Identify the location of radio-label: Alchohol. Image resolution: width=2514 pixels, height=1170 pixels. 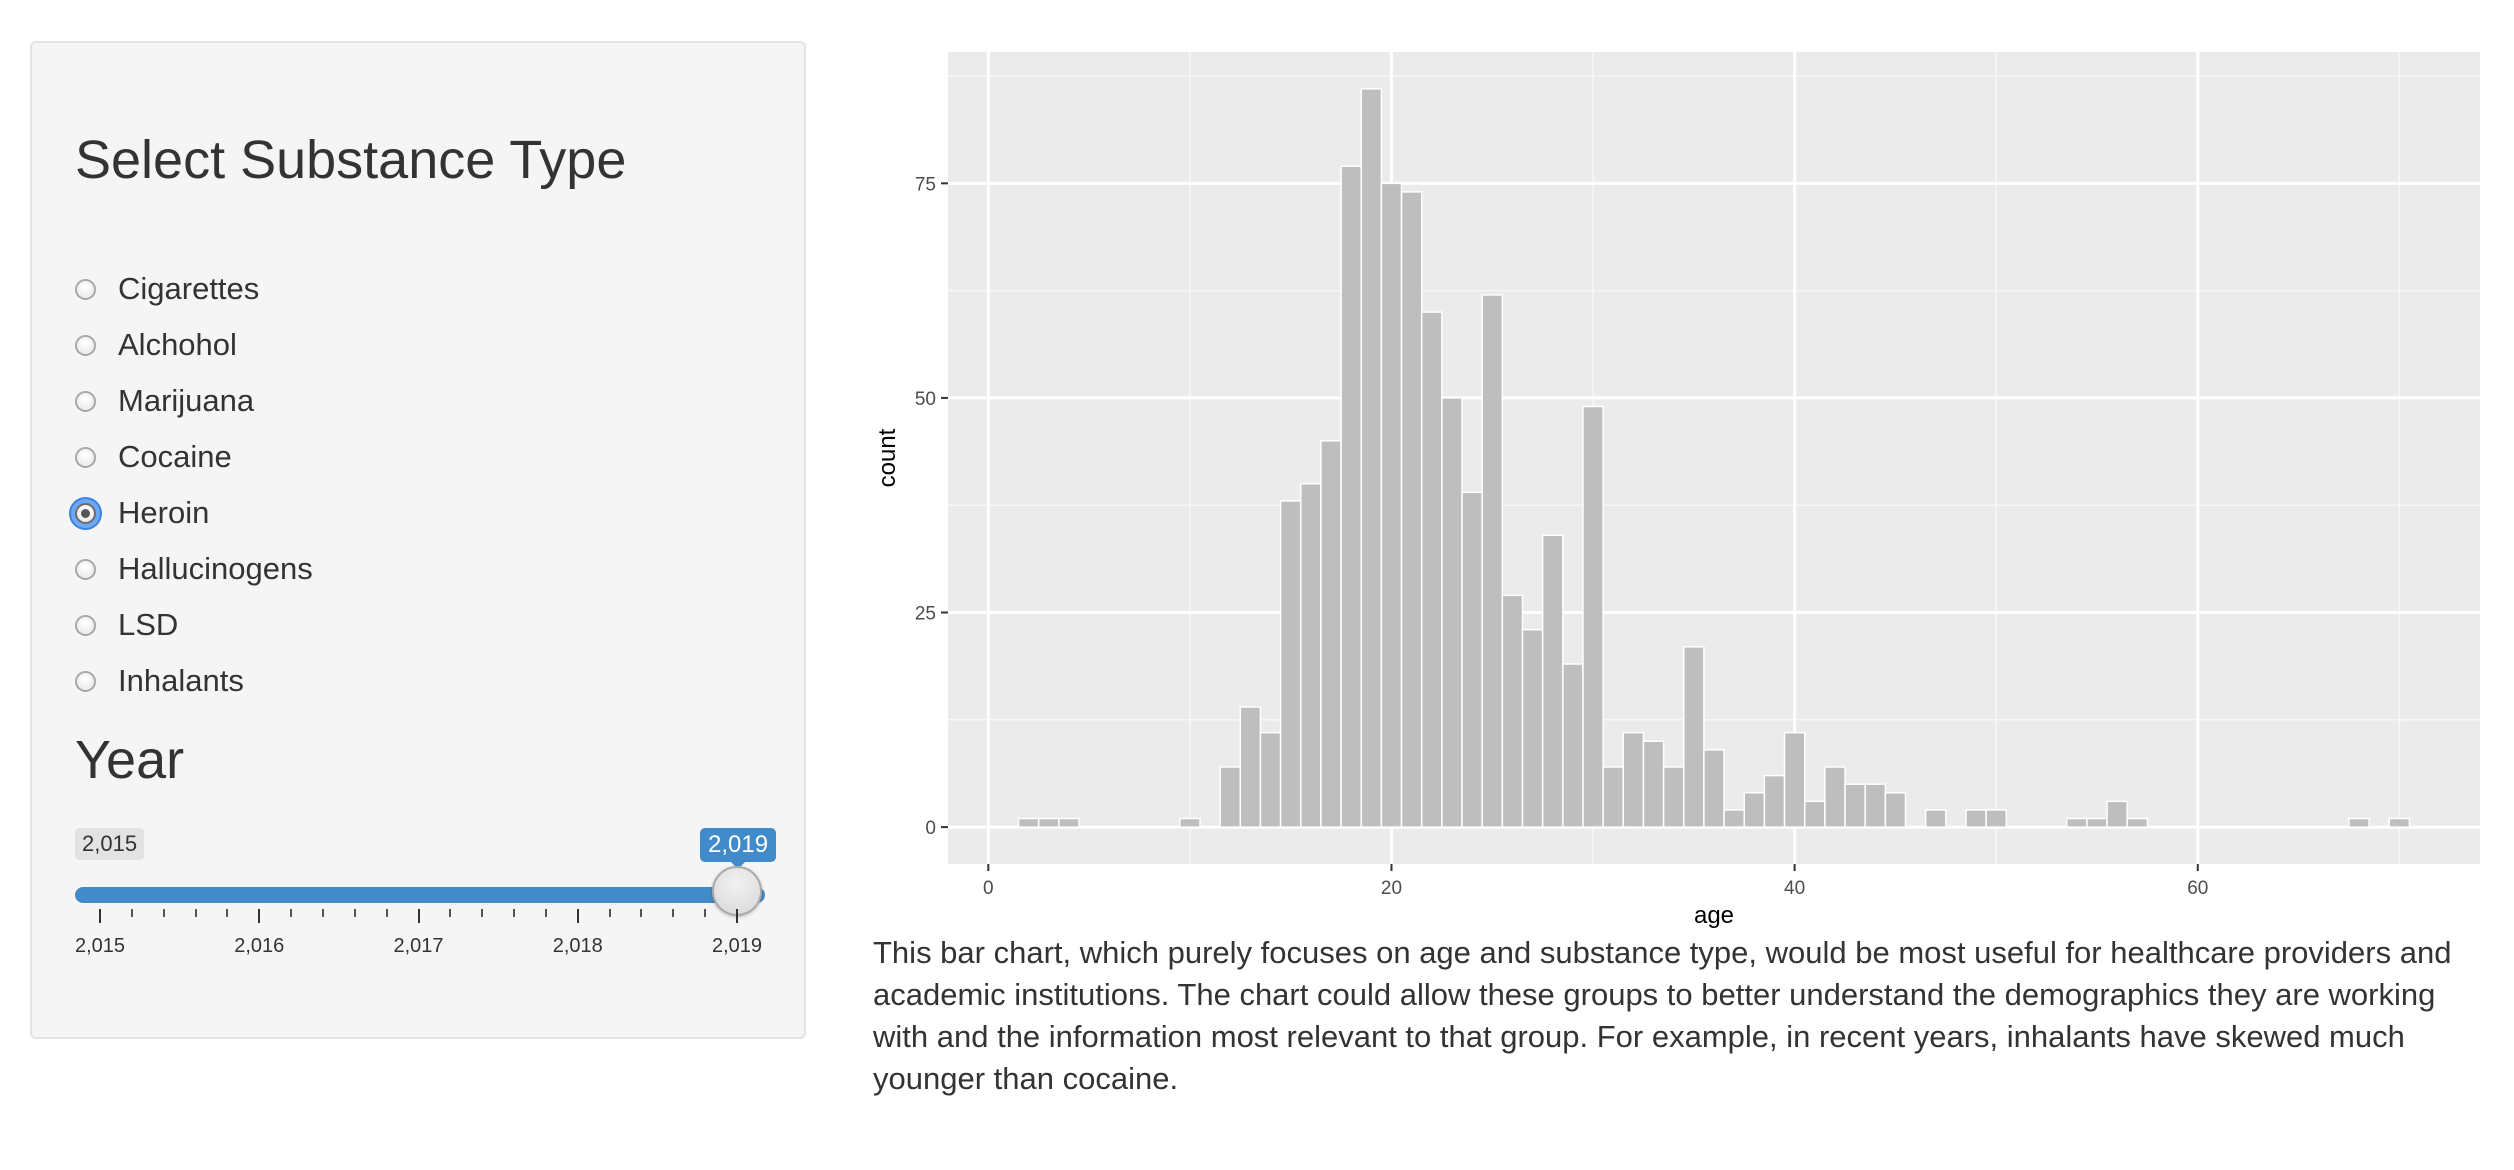
(177, 344).